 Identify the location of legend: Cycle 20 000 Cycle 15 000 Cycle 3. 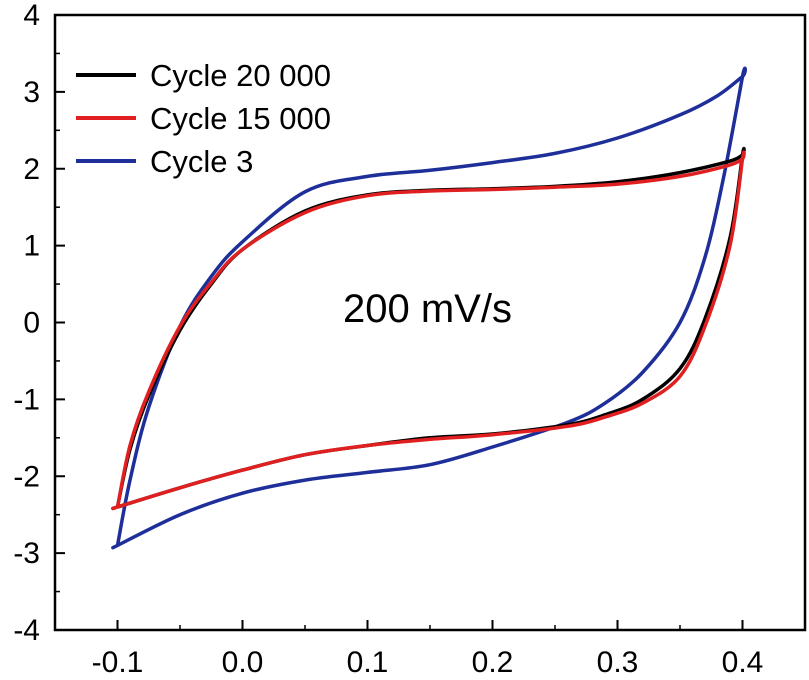
(203, 118).